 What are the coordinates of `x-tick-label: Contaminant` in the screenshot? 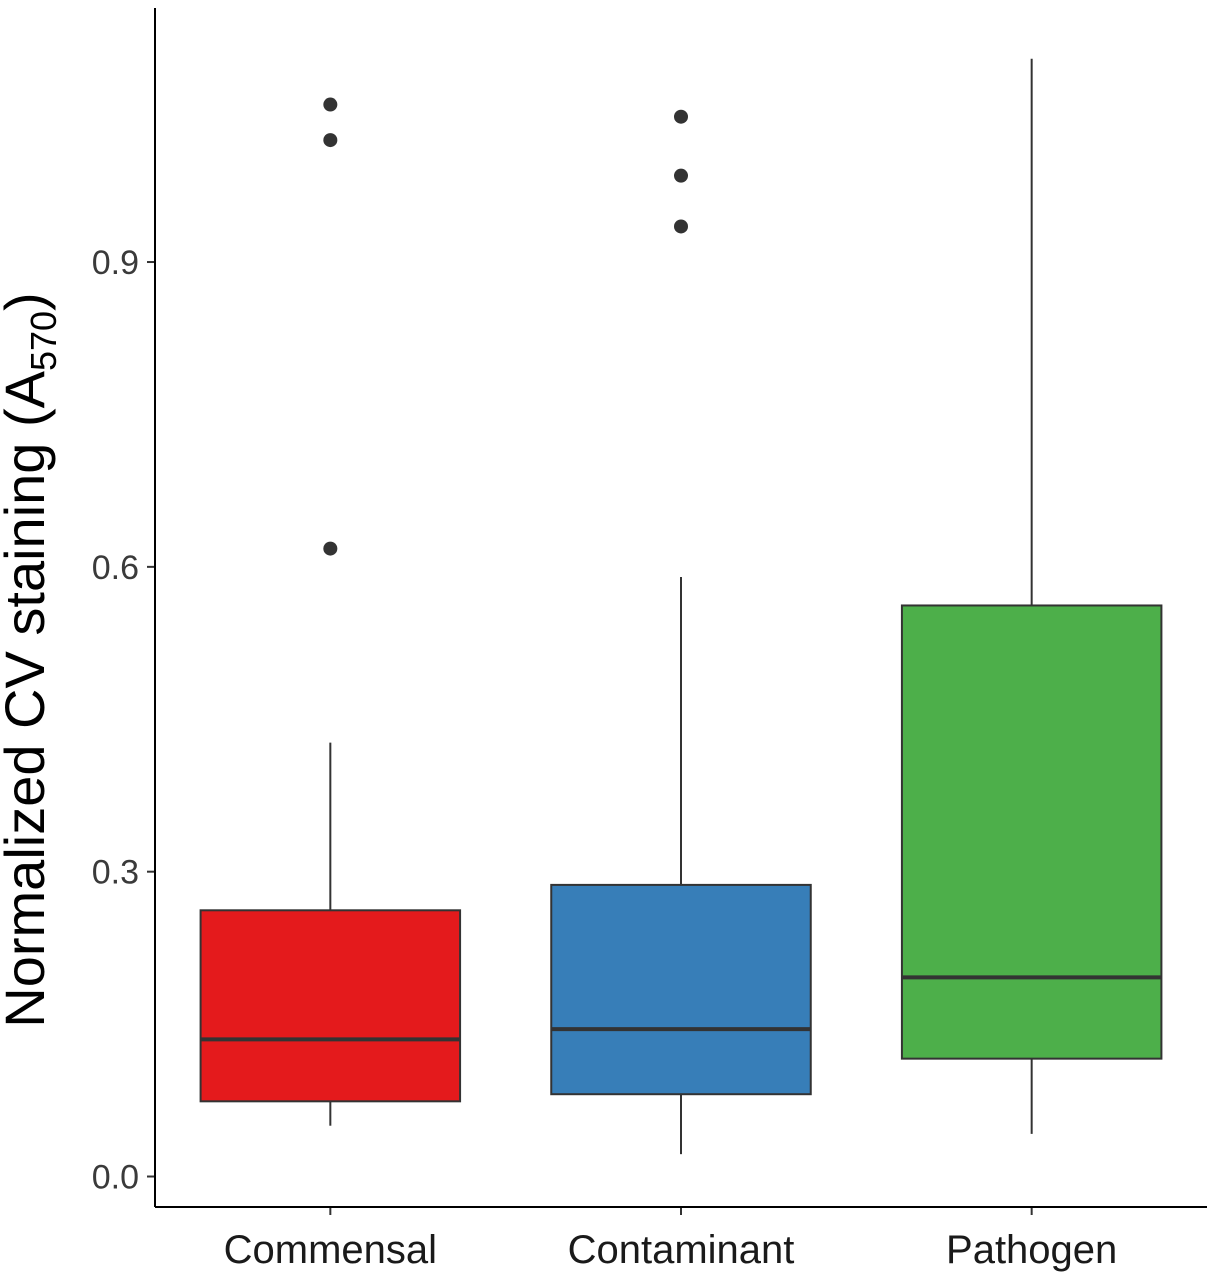 It's located at (681, 1250).